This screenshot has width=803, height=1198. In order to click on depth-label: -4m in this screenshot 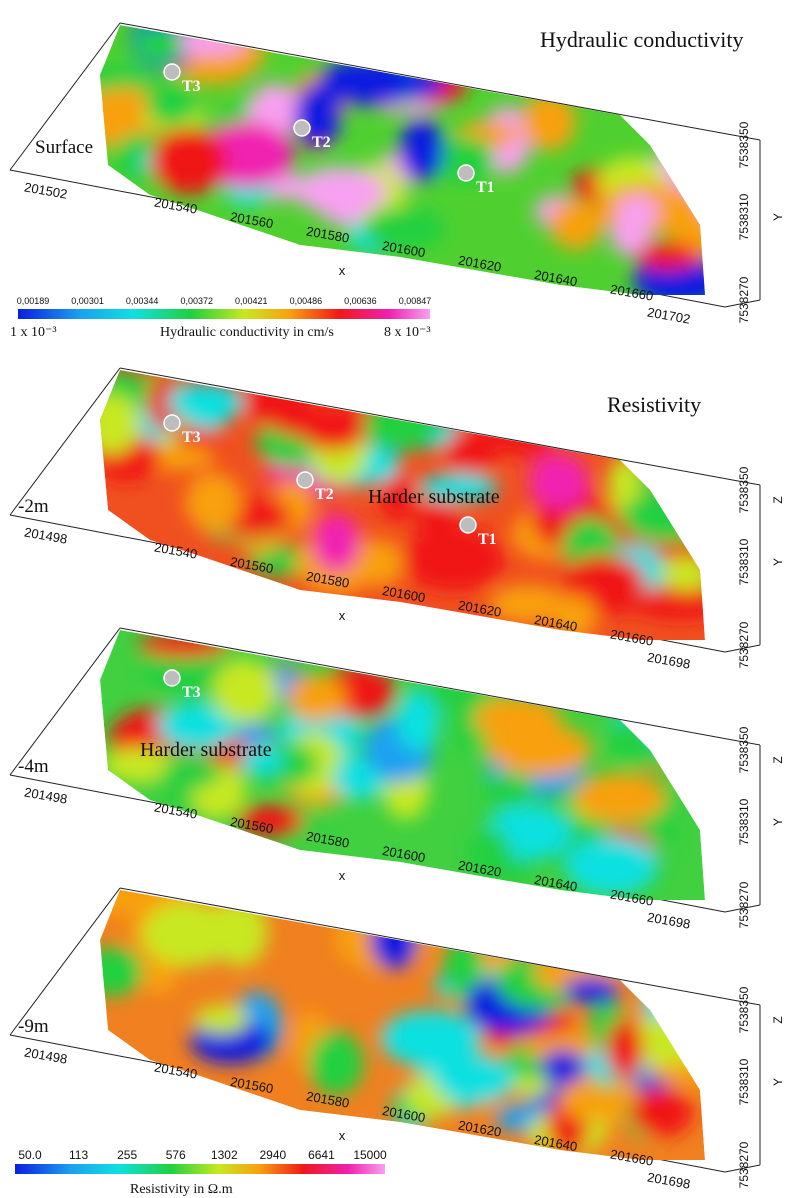, I will do `click(33, 766)`.